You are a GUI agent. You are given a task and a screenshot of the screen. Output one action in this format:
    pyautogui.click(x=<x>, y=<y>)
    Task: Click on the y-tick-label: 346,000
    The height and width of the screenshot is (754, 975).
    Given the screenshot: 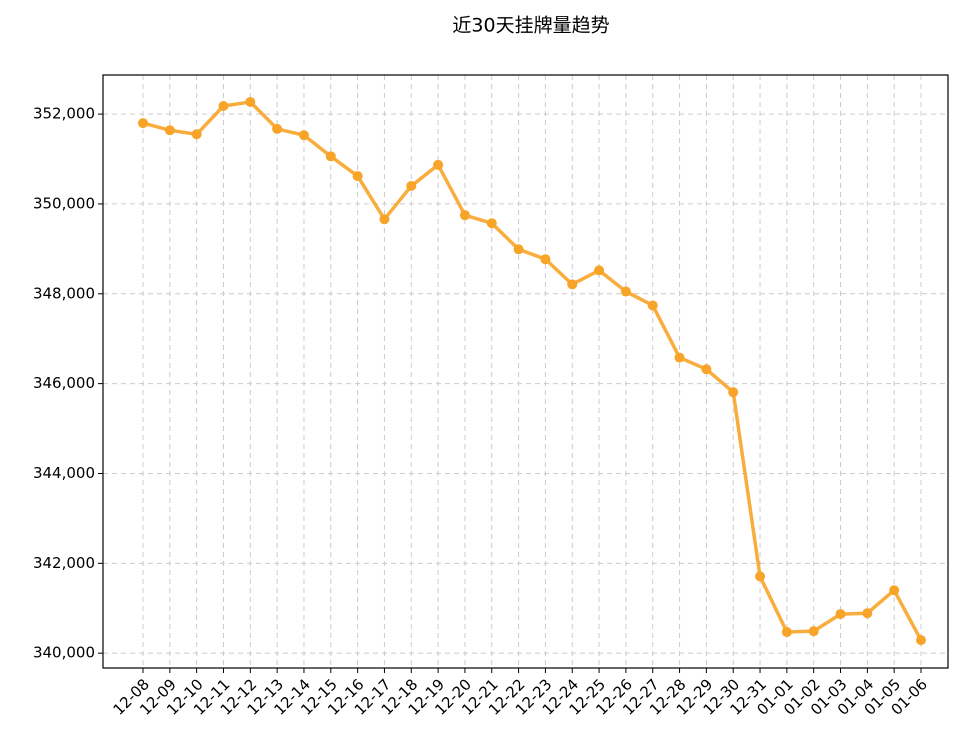 What is the action you would take?
    pyautogui.click(x=64, y=383)
    